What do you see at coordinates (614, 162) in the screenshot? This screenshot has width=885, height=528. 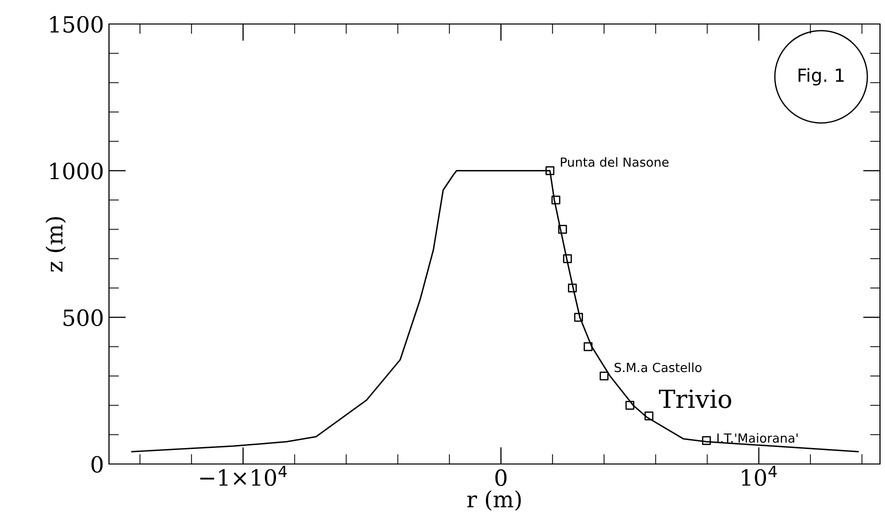 I see `annotation: Punta del Nasone` at bounding box center [614, 162].